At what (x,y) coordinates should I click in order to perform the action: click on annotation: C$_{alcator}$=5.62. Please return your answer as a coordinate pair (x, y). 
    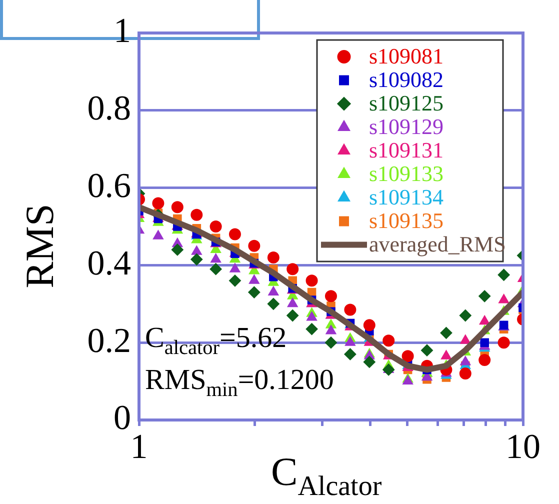
    Looking at the image, I should click on (216, 341).